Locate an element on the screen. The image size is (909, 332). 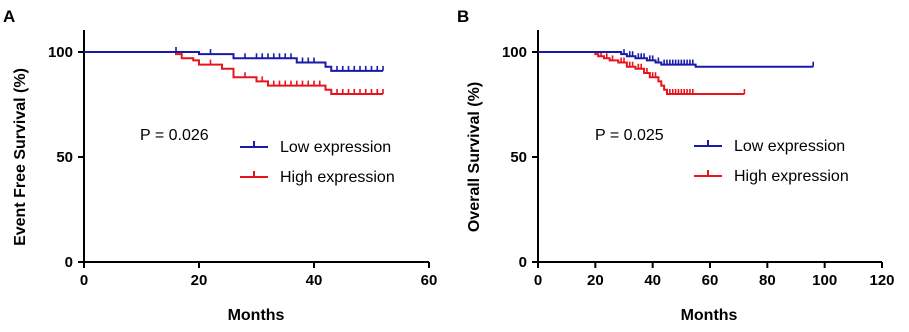
p-value-b: P = 0.025 is located at coordinates (629, 135).